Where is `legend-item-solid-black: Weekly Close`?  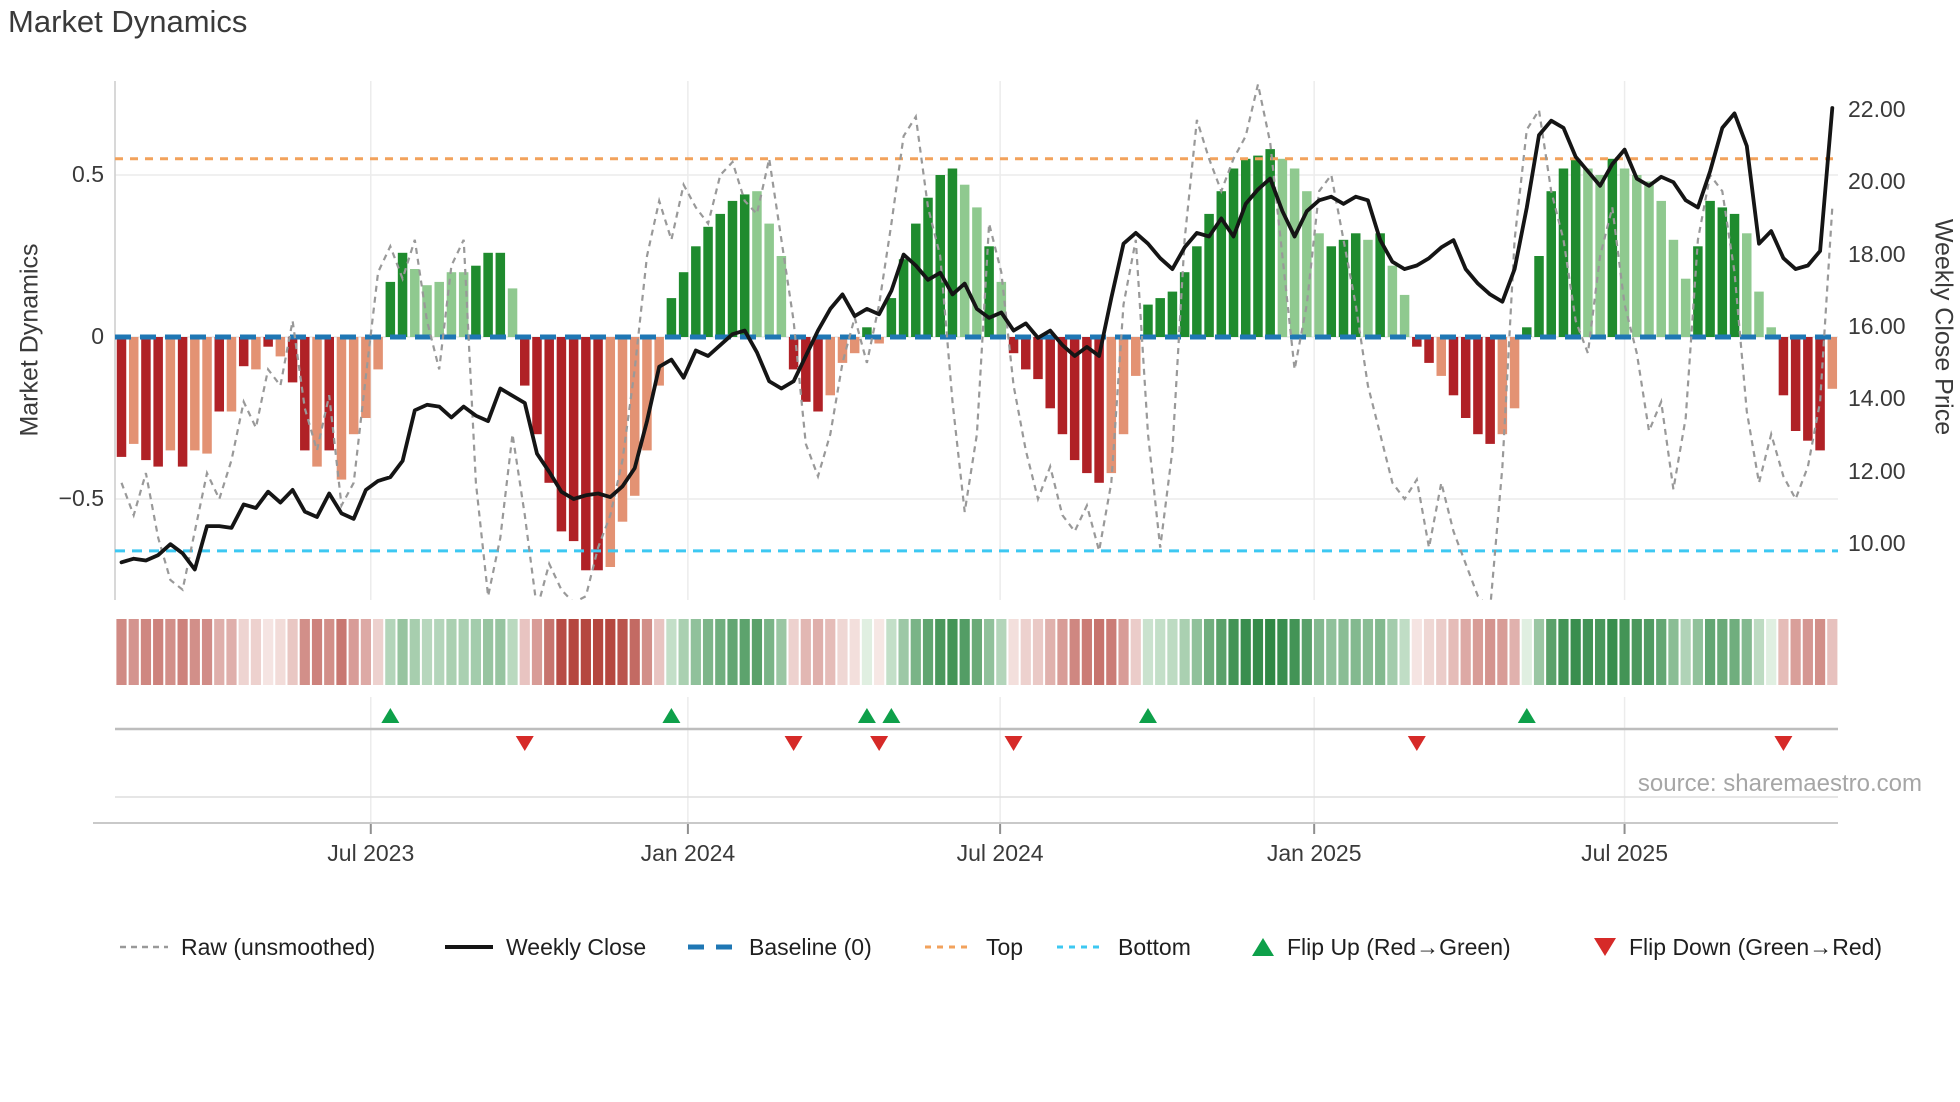 legend-item-solid-black: Weekly Close is located at coordinates (545, 947).